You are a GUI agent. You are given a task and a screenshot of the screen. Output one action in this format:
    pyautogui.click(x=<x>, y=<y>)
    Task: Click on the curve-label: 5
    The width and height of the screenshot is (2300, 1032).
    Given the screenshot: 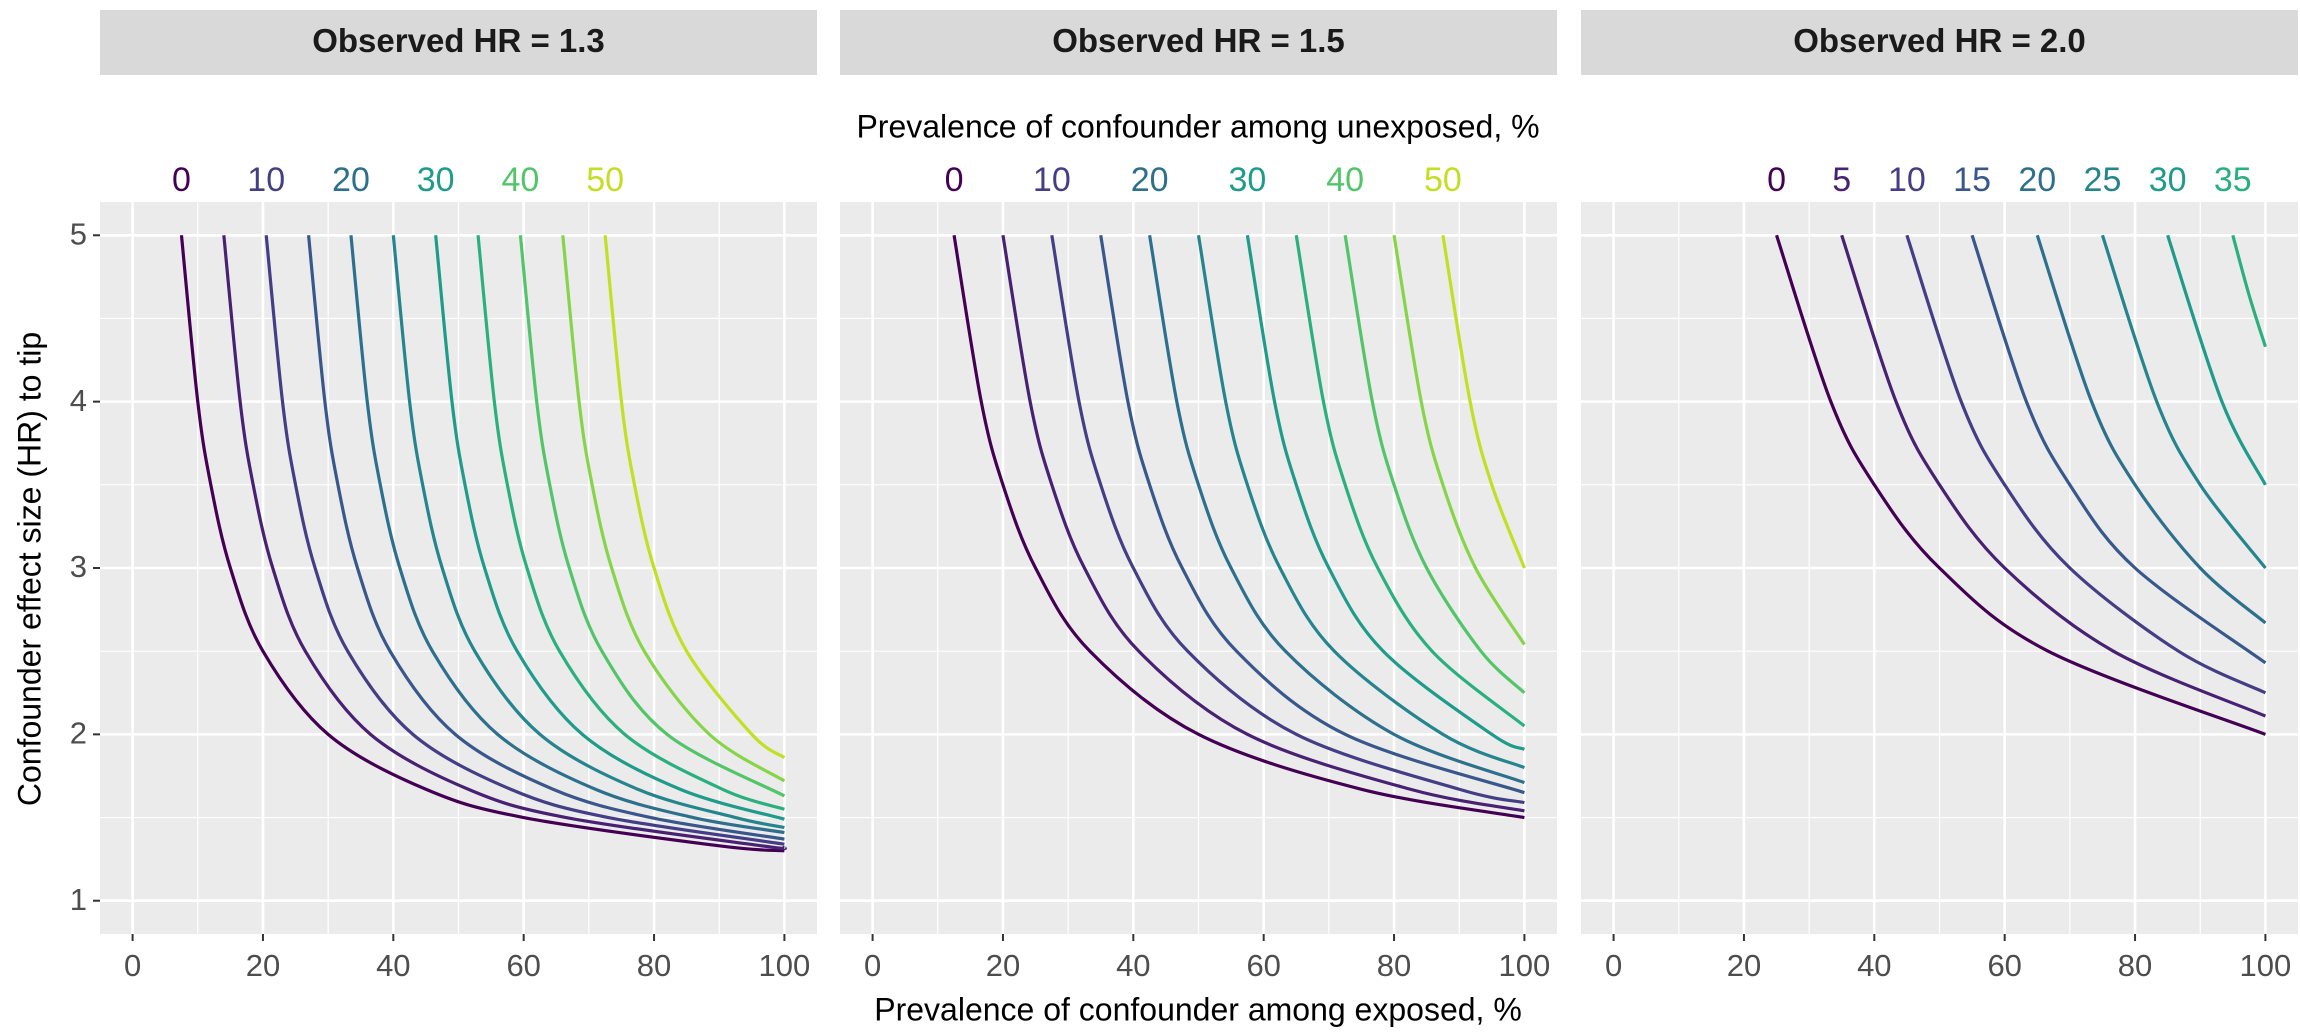 What is the action you would take?
    pyautogui.click(x=1841, y=180)
    